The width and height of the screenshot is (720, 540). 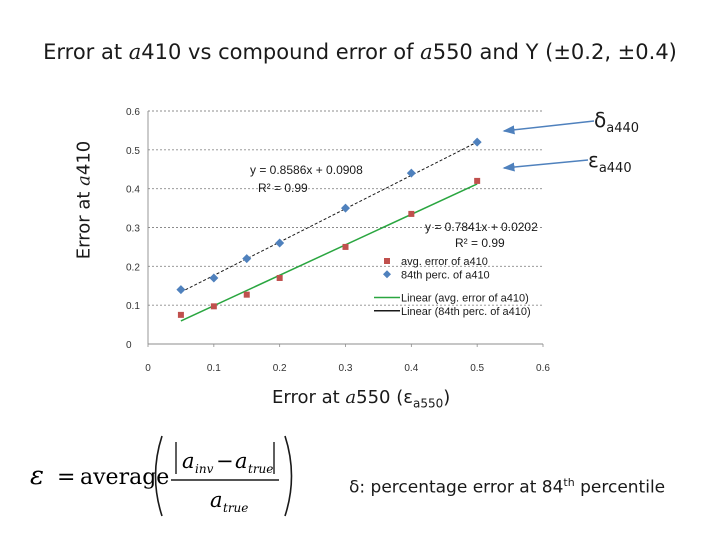 What do you see at coordinates (481, 227) in the screenshot?
I see `equation-label: y = 0.7841x + 0.0202` at bounding box center [481, 227].